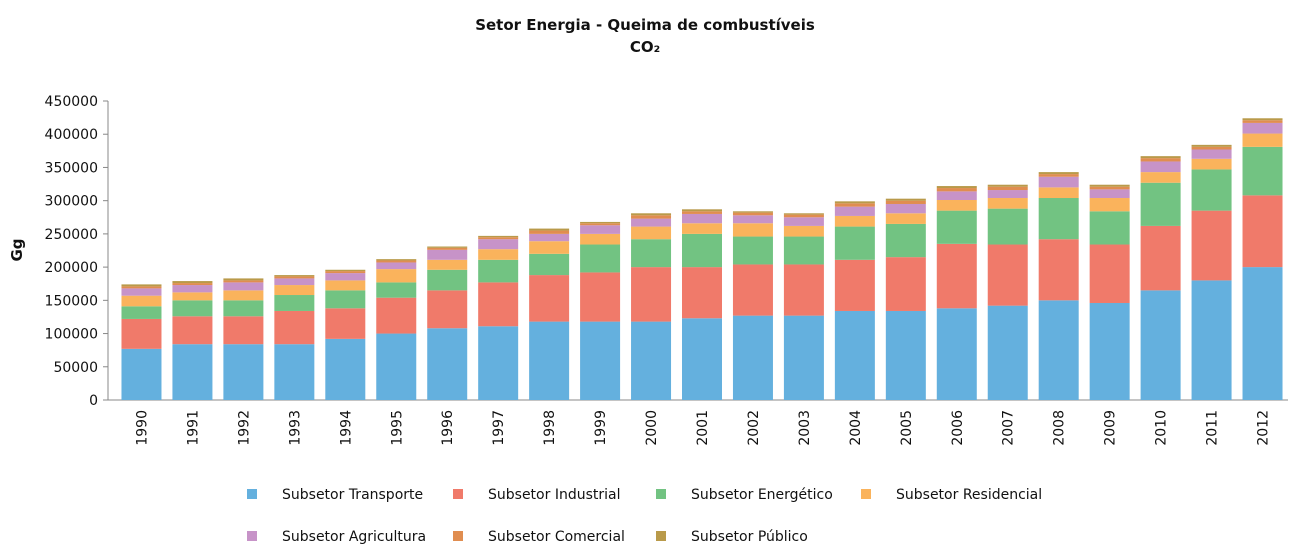 This screenshot has height=550, width=1289. I want to click on legend-label: Subsetor Energético, so click(762, 495).